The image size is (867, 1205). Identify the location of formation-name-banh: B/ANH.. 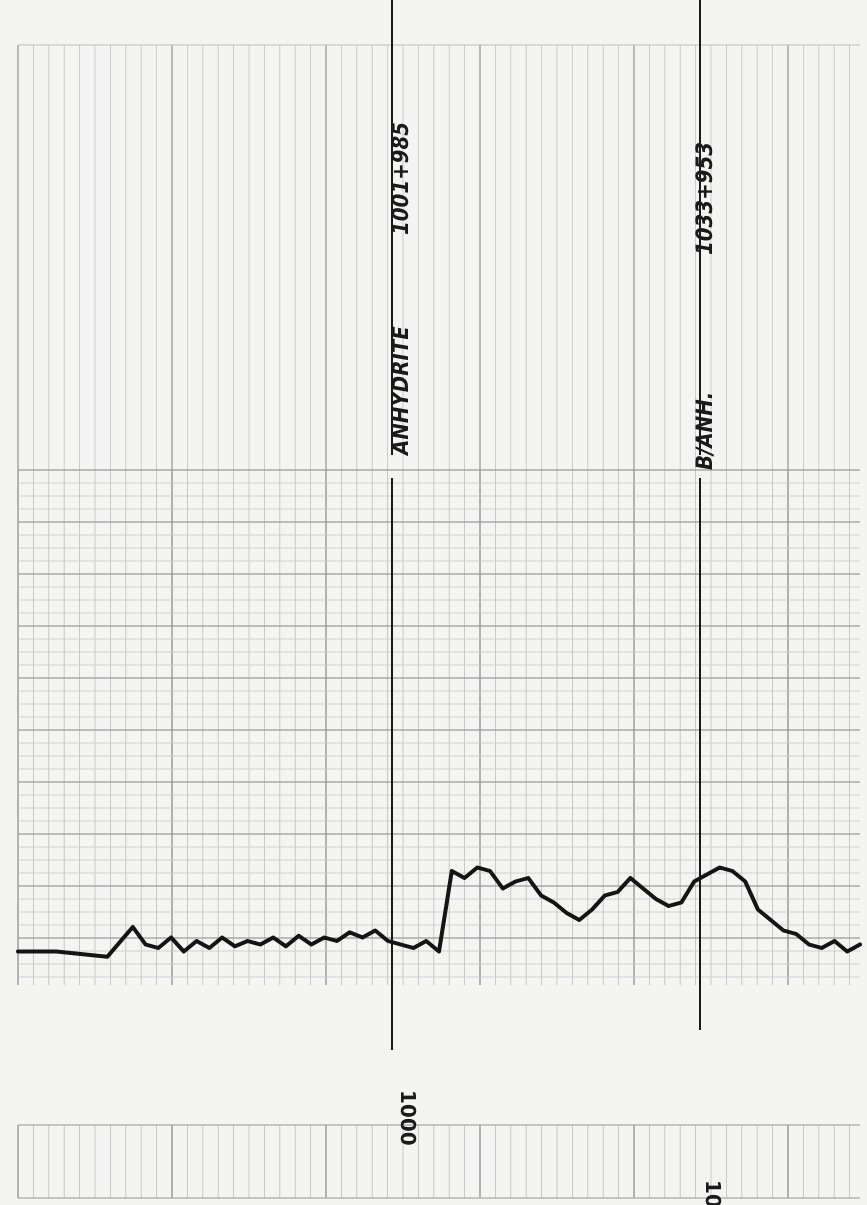
(705, 431).